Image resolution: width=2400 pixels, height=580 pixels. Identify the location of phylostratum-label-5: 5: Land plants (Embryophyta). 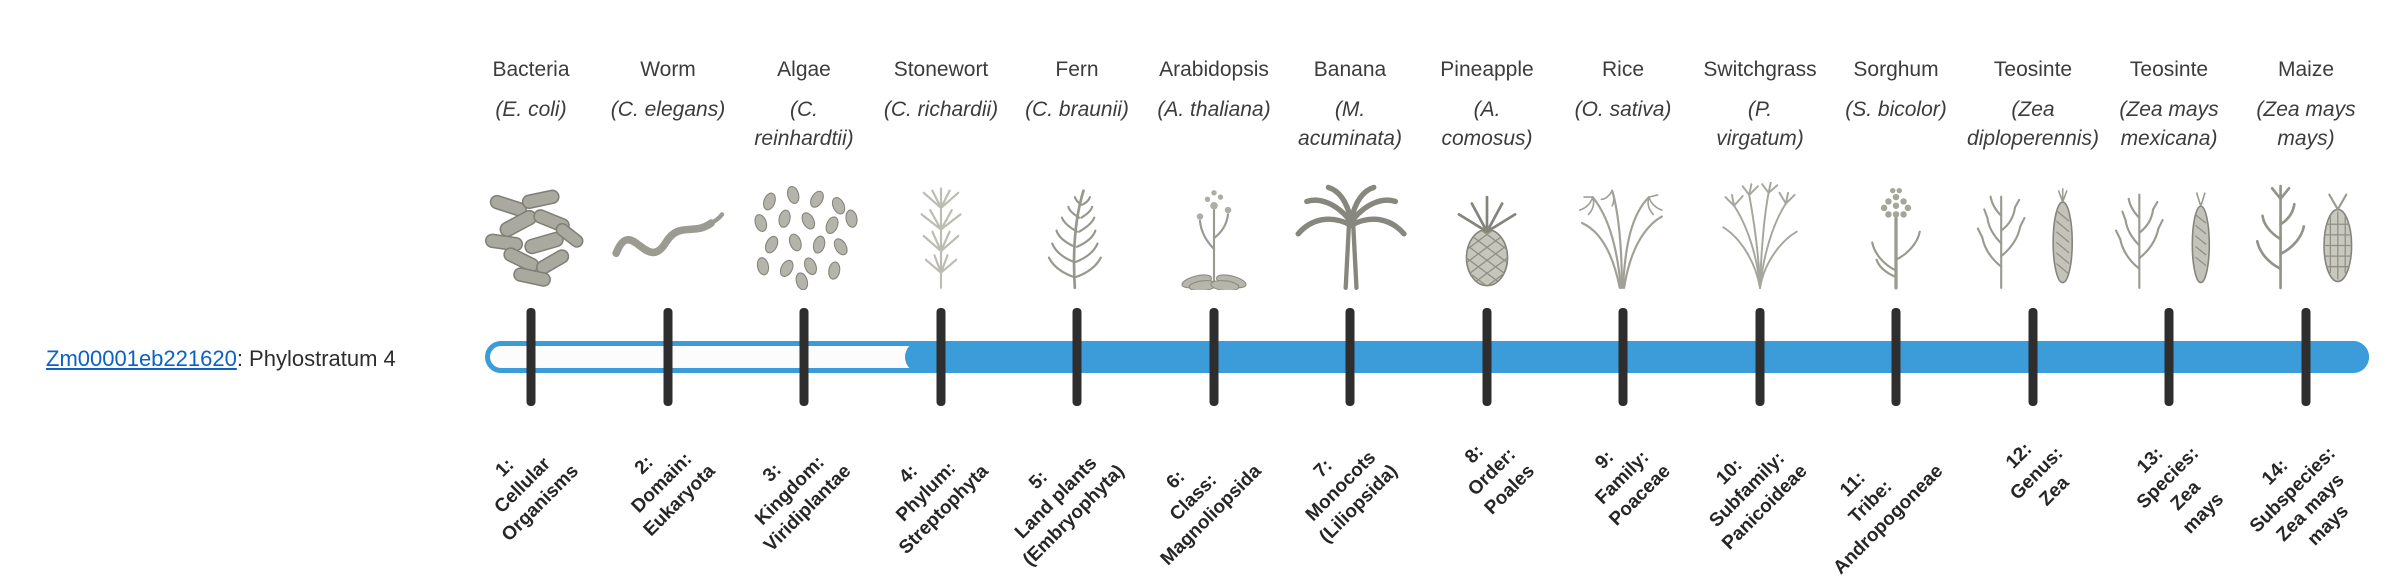
(1070, 511).